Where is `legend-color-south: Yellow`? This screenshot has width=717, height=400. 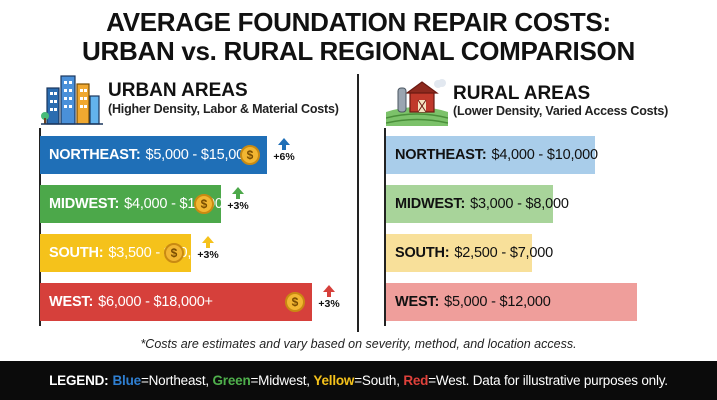
legend-color-south: Yellow is located at coordinates (334, 380).